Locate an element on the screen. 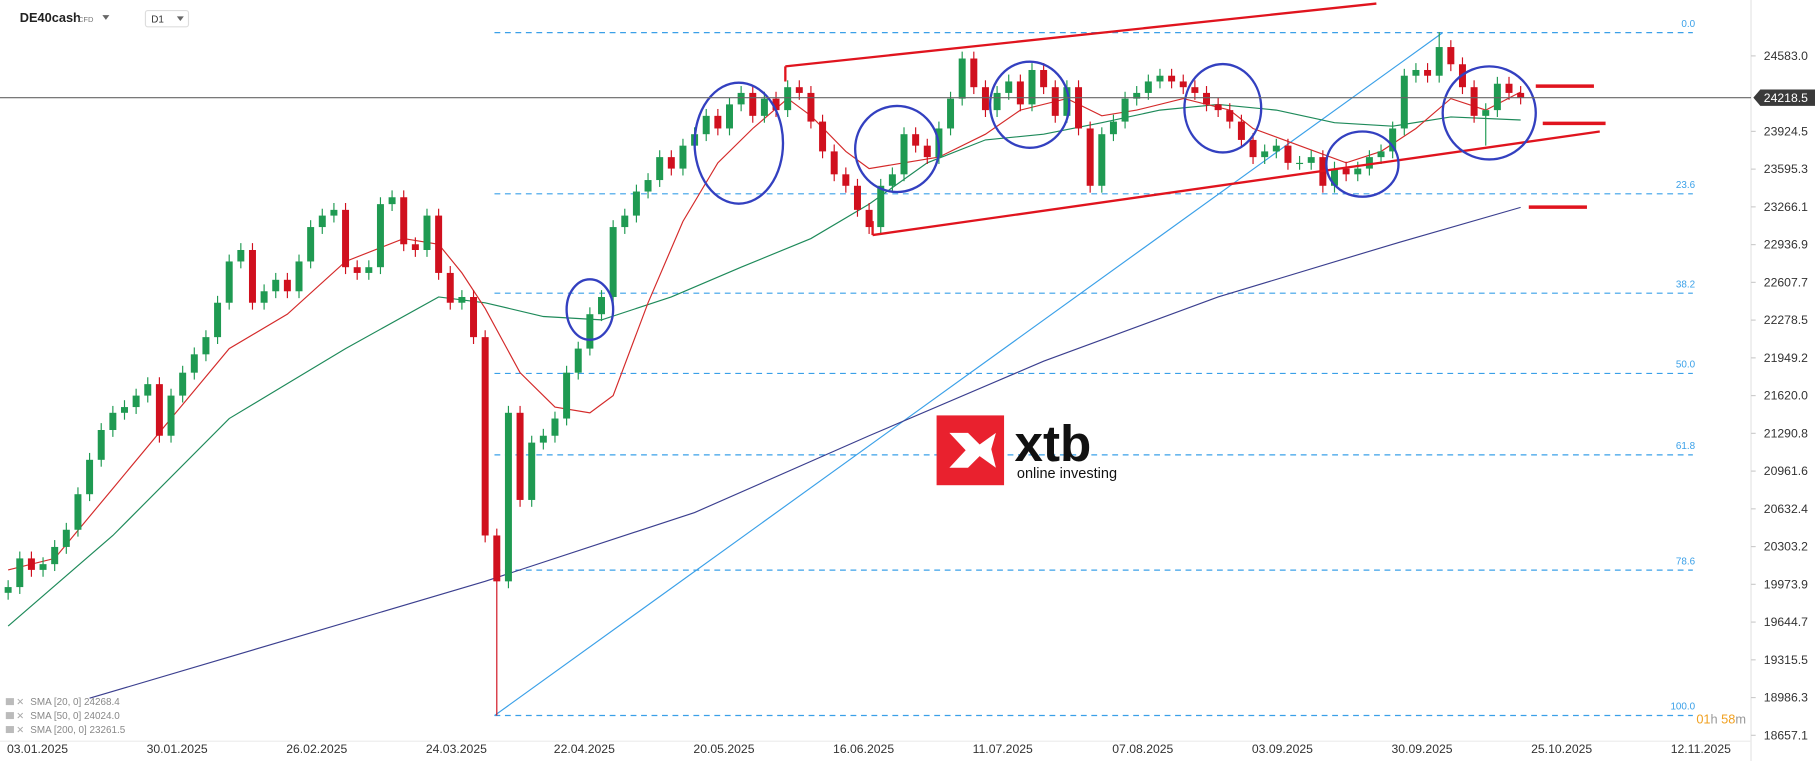 The height and width of the screenshot is (761, 1815). channel-upper is located at coordinates (1081, 35).